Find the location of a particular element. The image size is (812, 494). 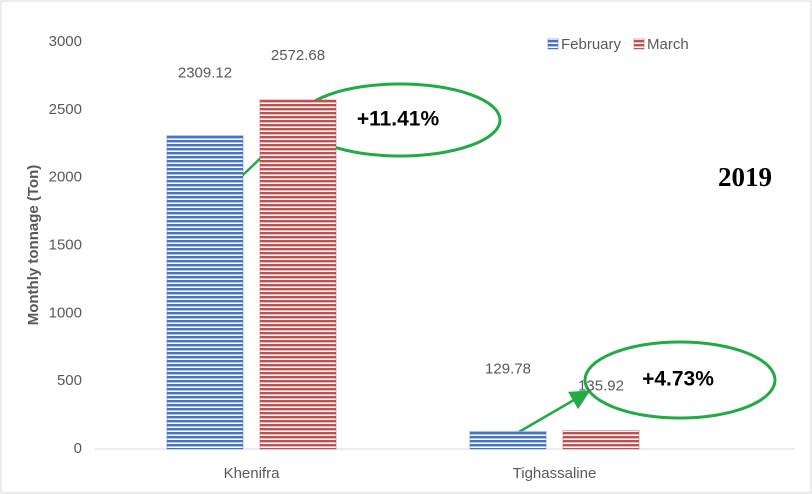

annotation: +4.73% is located at coordinates (678, 379).